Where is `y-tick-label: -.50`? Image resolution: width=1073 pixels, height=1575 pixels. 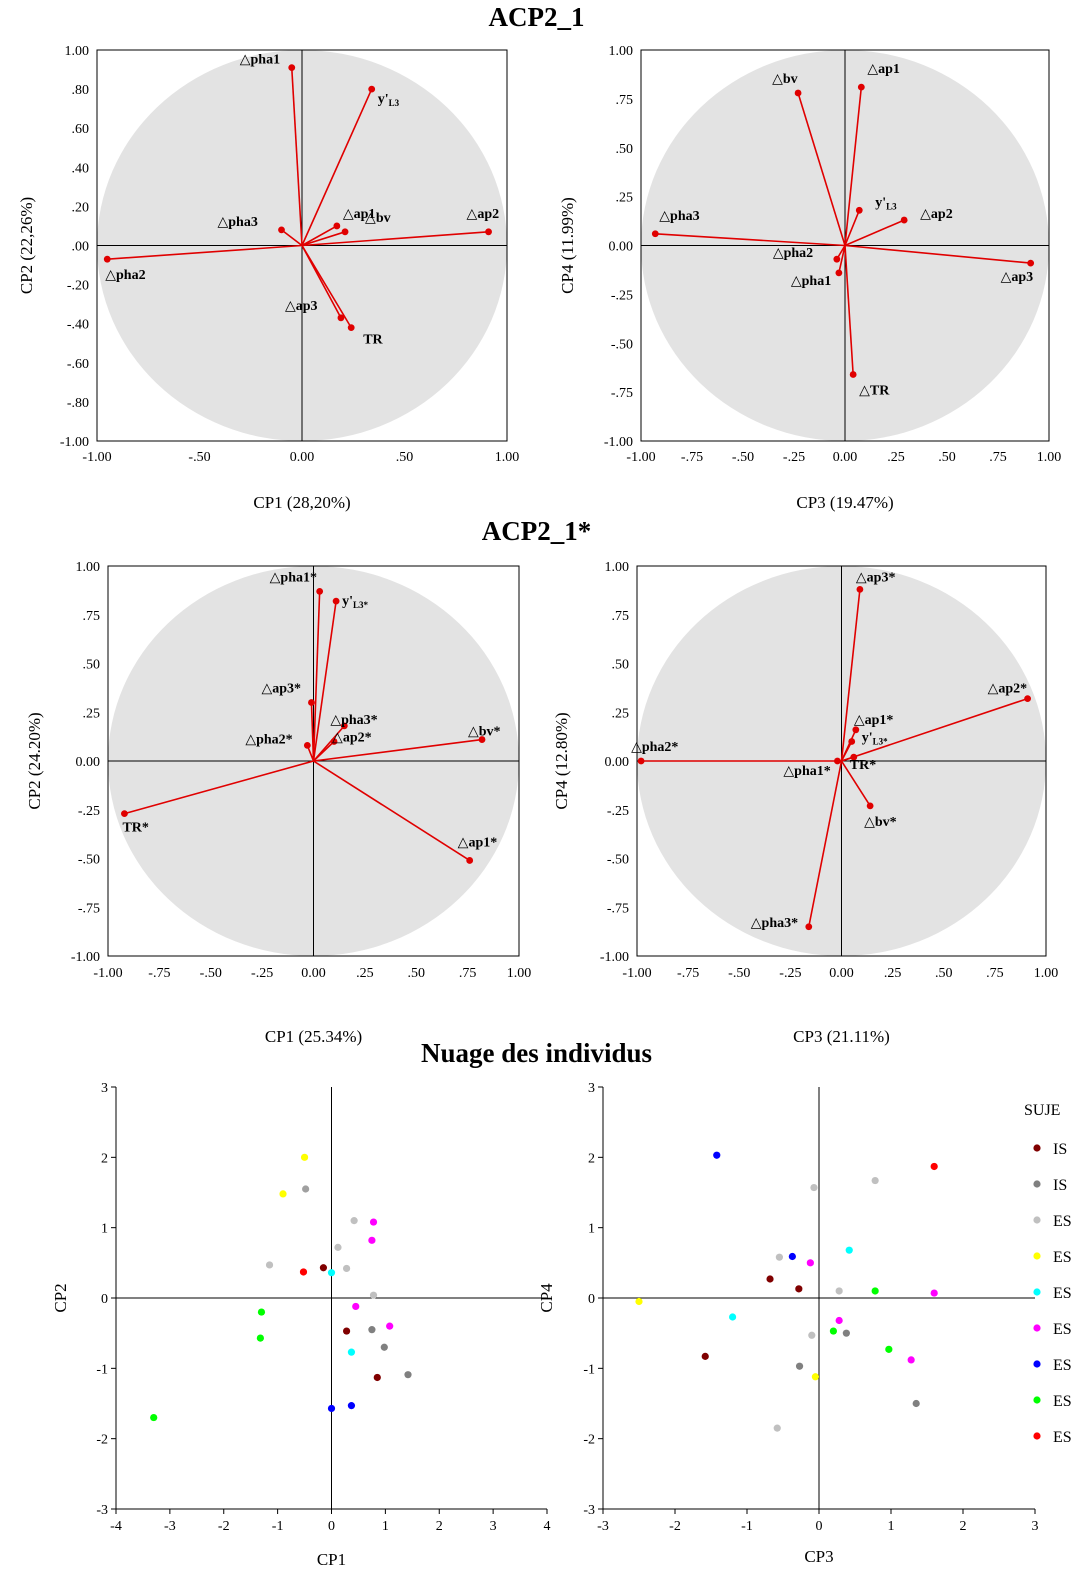
y-tick-label: -.50 is located at coordinates (618, 860).